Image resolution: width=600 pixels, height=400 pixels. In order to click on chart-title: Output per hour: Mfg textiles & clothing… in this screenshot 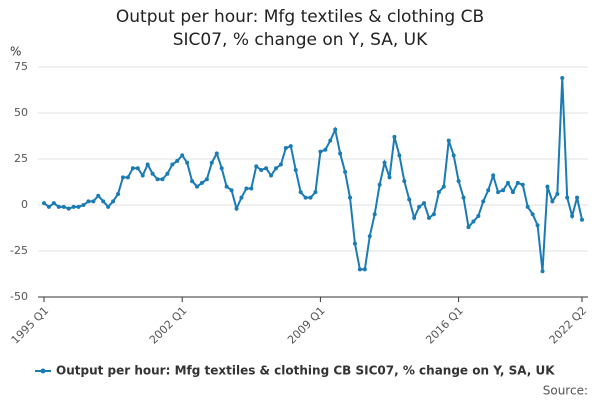, I will do `click(300, 28)`.